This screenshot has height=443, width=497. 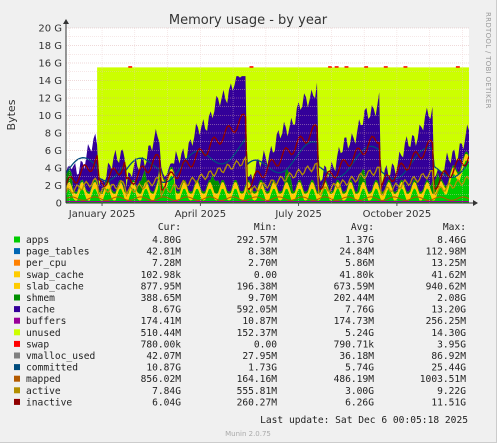 I want to click on legend-swatch-active, so click(x=17, y=390).